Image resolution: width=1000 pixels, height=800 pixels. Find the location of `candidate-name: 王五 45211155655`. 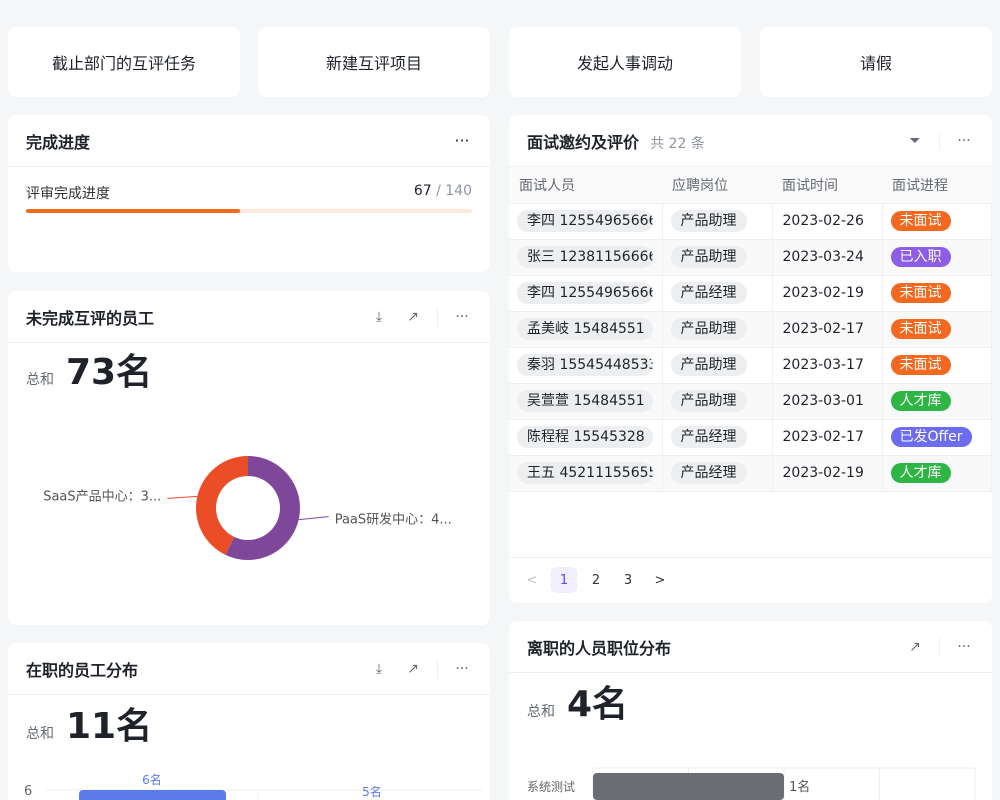

candidate-name: 王五 45211155655 is located at coordinates (585, 473).